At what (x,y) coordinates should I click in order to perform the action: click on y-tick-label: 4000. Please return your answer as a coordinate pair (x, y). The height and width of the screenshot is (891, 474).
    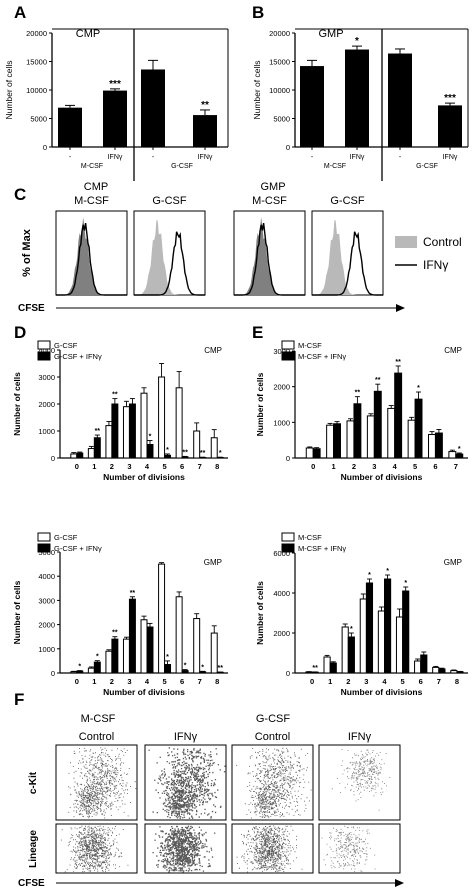
    Looking at the image, I should click on (281, 593).